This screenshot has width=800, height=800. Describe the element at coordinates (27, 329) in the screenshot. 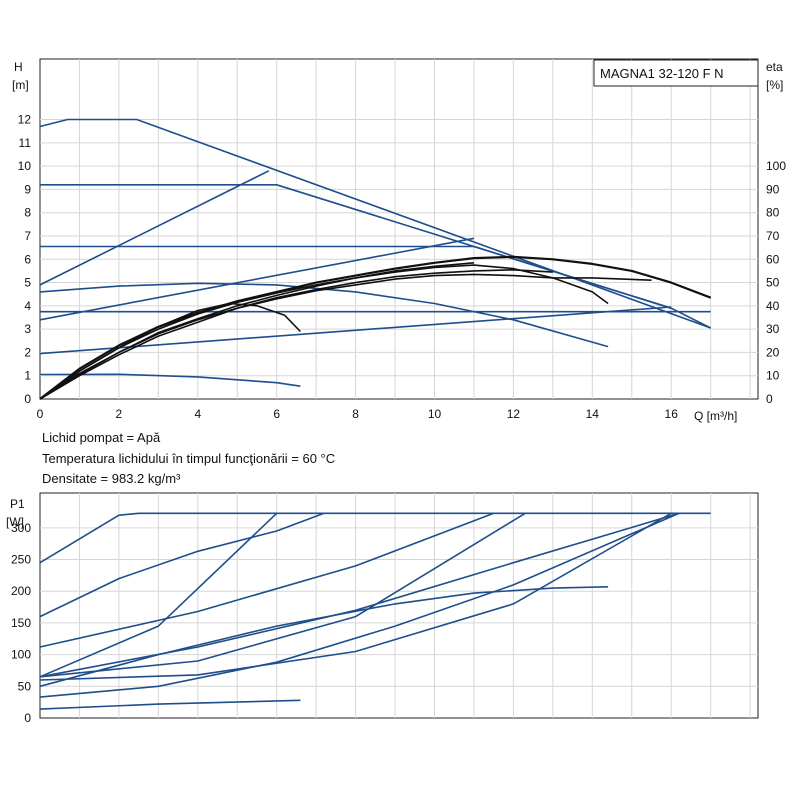

I see `y-tick-label: 3` at that location.